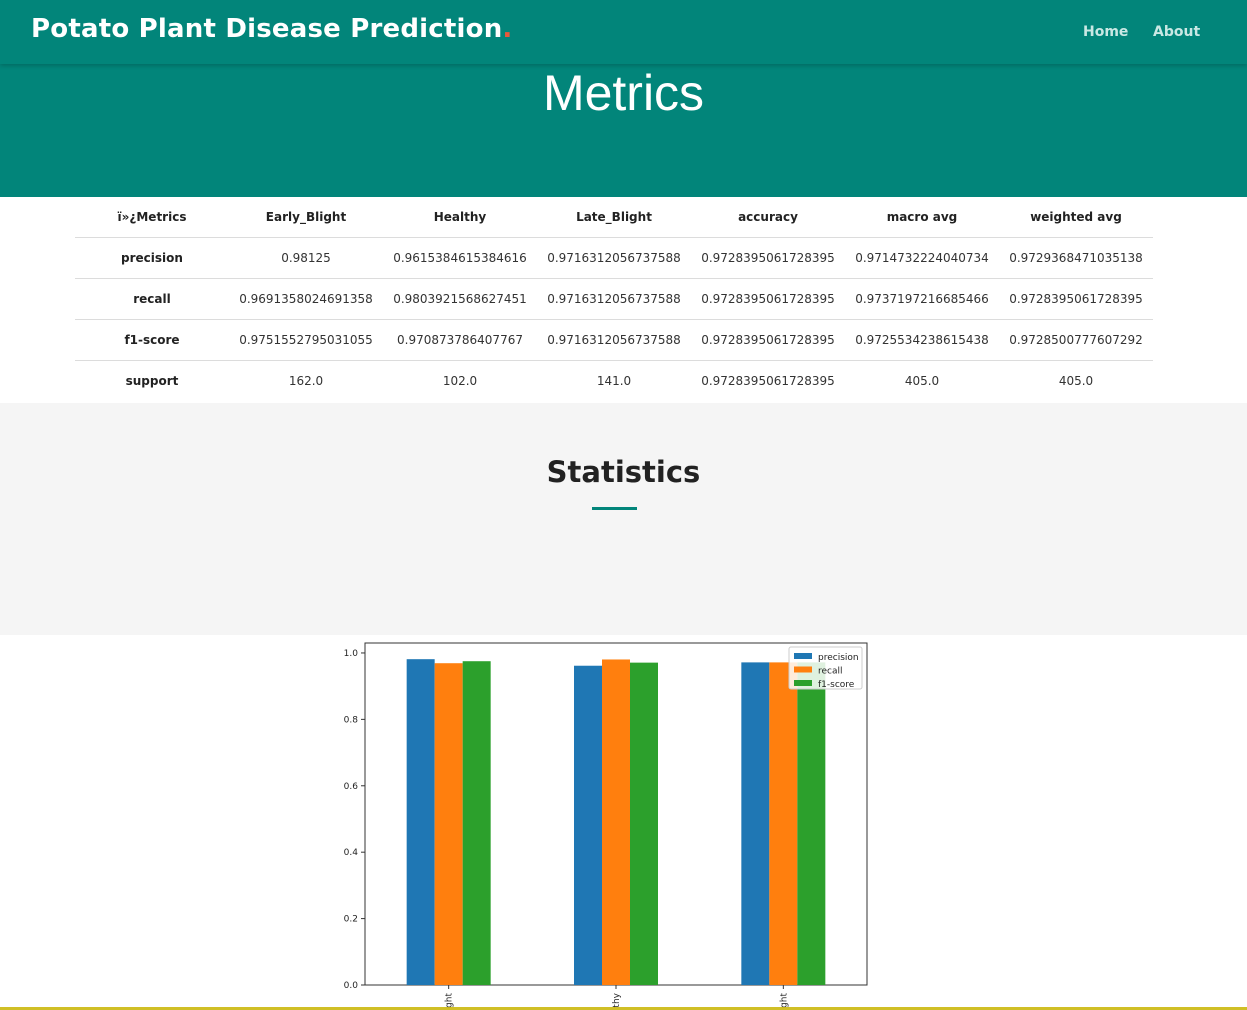 This screenshot has width=1247, height=1010. What do you see at coordinates (783, 823) in the screenshot?
I see `bar-recall-Late_Blight` at bounding box center [783, 823].